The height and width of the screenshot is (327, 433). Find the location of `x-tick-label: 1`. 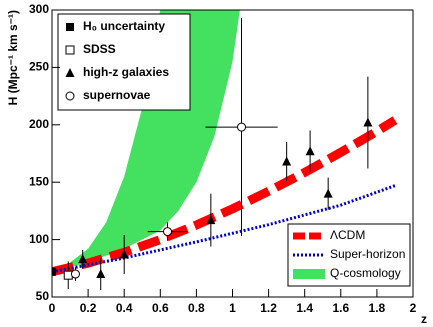

x-tick-label: 1 is located at coordinates (232, 308).